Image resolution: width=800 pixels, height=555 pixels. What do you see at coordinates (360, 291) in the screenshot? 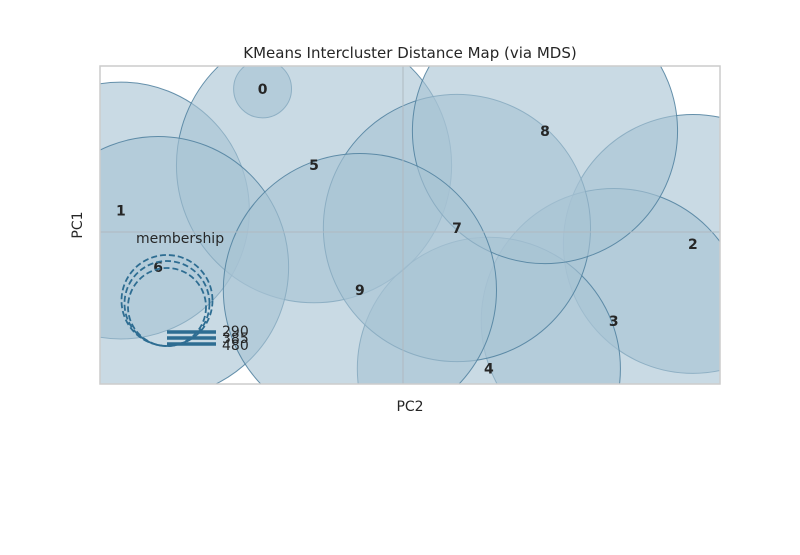
I see `cluster-label-9: 9` at bounding box center [360, 291].